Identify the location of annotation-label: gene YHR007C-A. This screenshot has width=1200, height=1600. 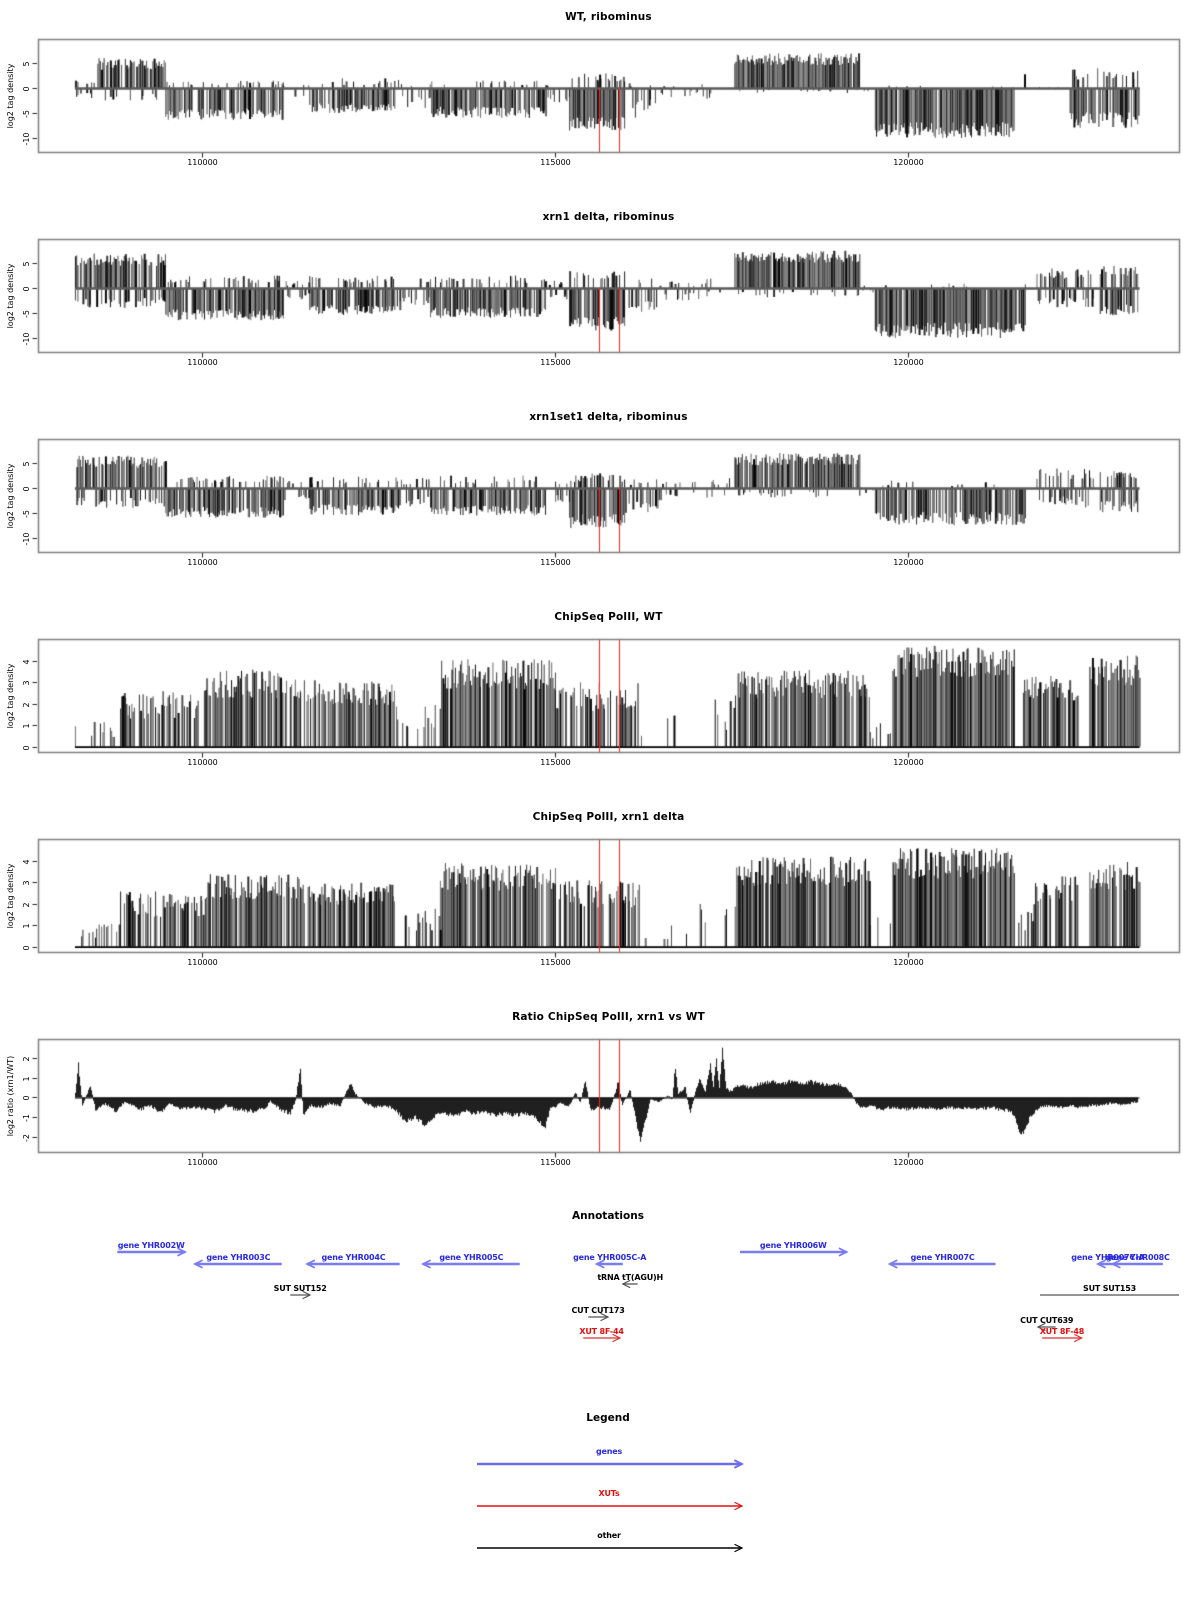
(1108, 1257).